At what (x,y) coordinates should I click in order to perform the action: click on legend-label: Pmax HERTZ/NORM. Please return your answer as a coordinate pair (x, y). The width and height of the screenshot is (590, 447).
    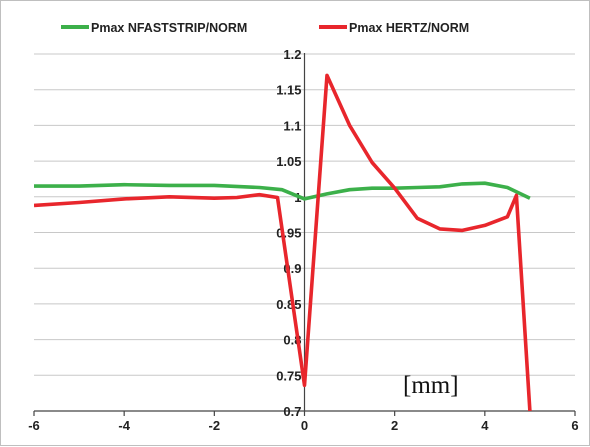
    Looking at the image, I should click on (409, 28).